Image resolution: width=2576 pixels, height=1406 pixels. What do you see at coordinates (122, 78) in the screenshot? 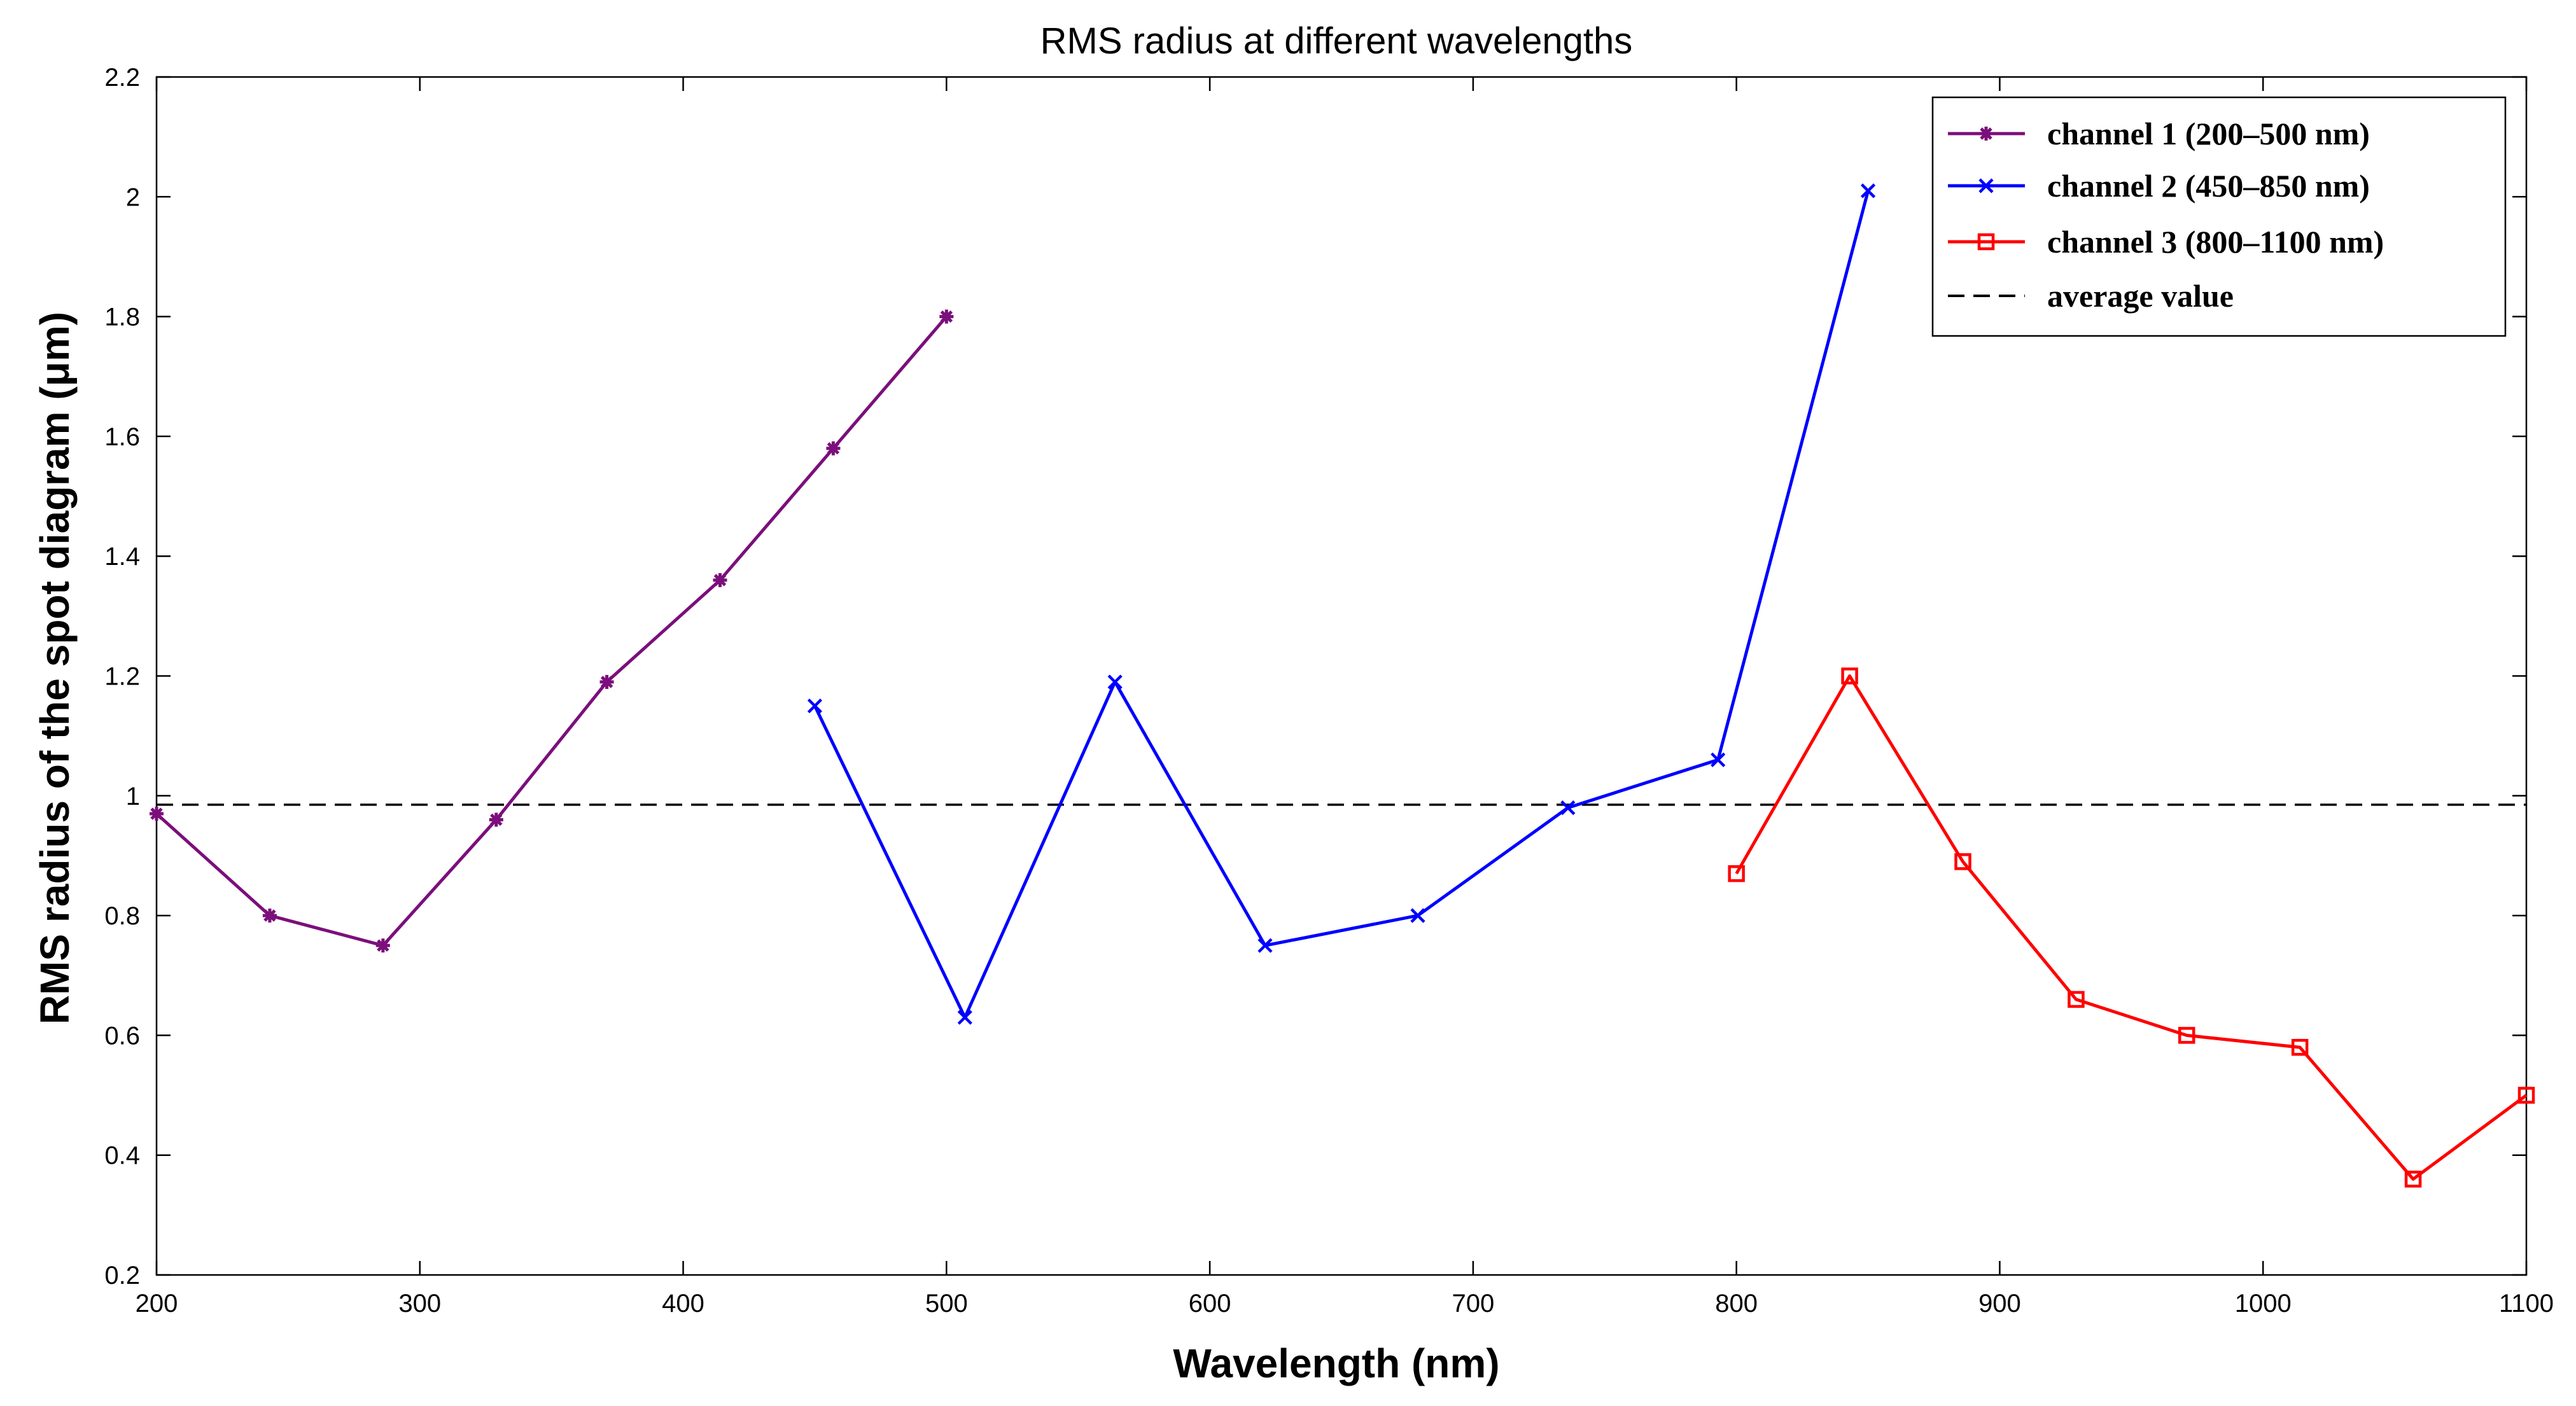
I see `y-tick-label: 2.2` at bounding box center [122, 78].